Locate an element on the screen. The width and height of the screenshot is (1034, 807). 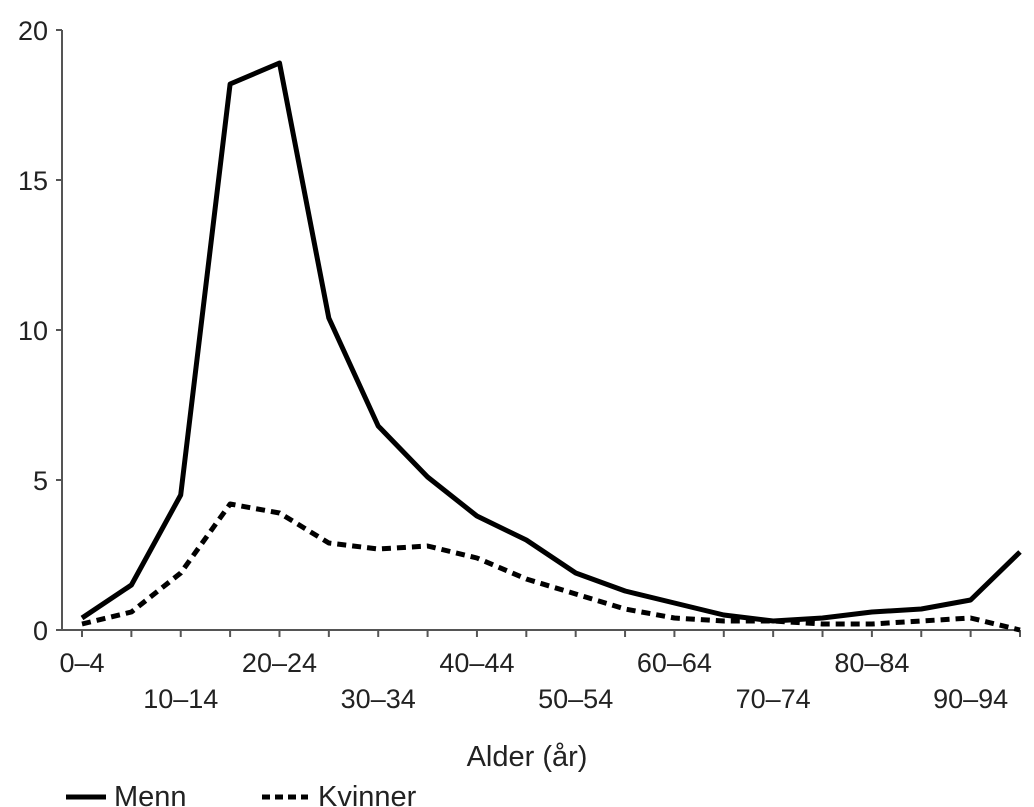
x-tick-label: 20–24 is located at coordinates (279, 663).